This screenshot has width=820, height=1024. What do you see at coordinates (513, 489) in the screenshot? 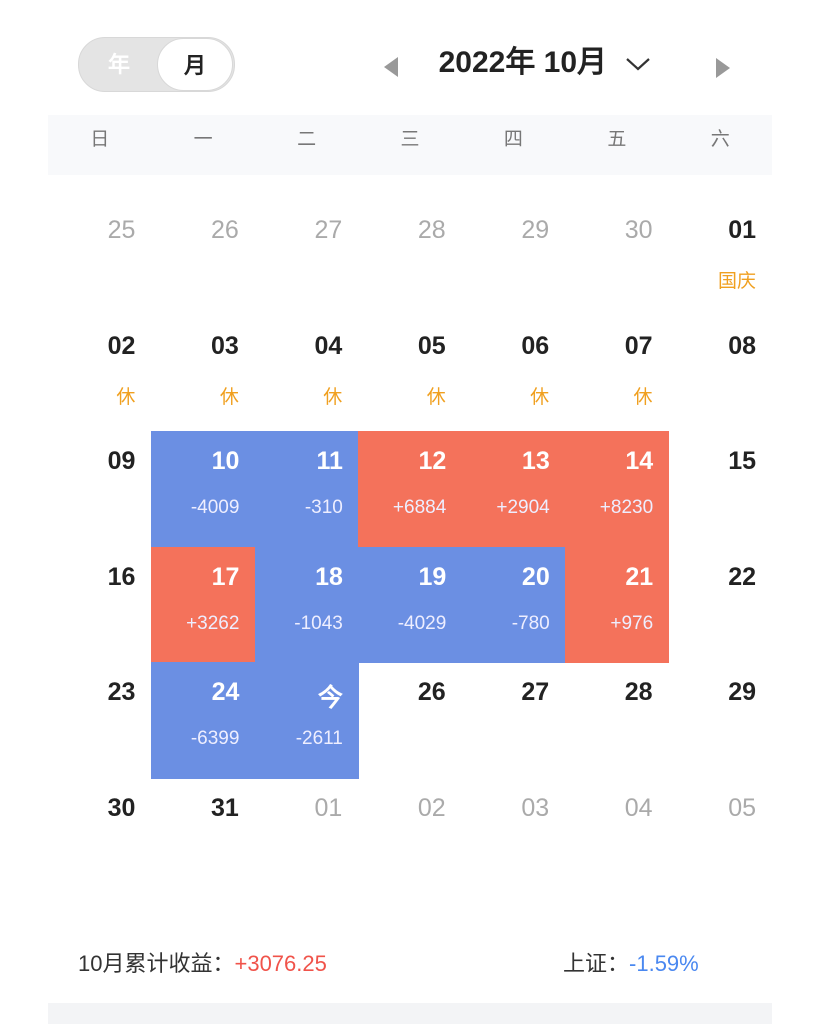
I see `day-cell: 13 +2904` at bounding box center [513, 489].